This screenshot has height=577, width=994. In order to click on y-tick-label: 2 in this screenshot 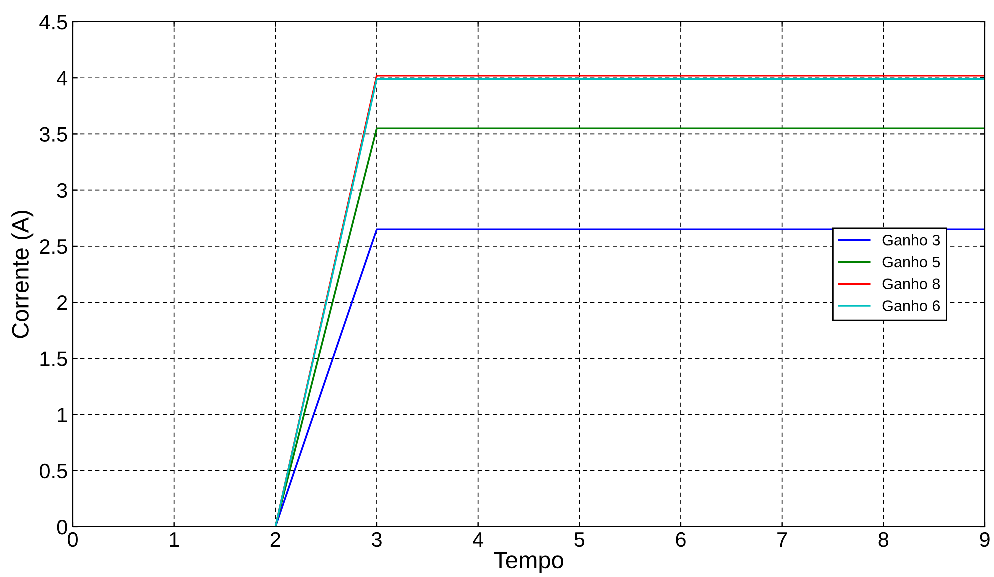, I will do `click(63, 303)`.